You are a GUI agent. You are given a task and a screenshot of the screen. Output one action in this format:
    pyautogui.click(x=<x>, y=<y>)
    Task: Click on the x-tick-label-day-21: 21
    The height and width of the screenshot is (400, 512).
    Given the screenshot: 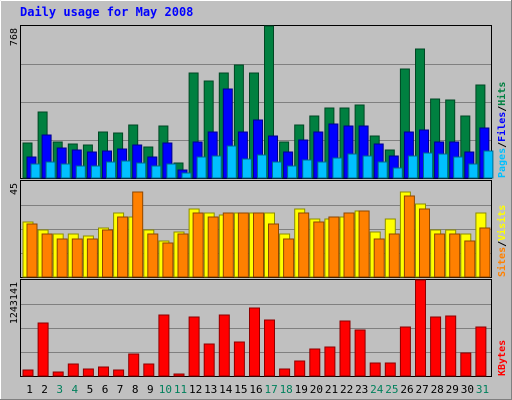 What is the action you would take?
    pyautogui.click(x=331, y=389)
    